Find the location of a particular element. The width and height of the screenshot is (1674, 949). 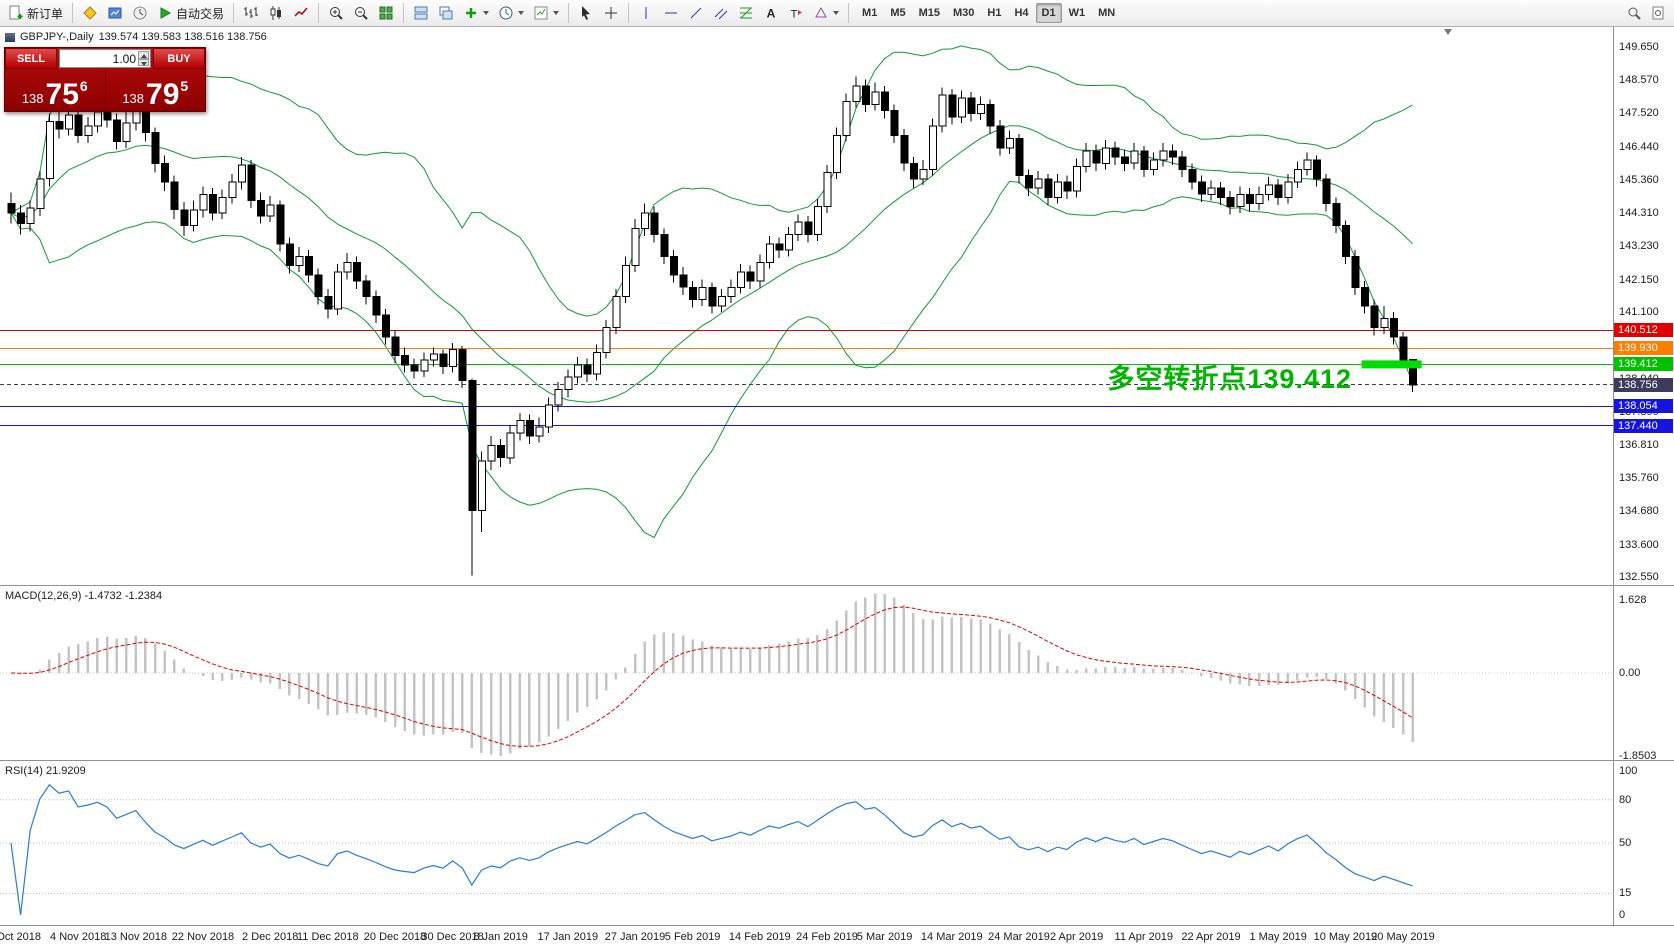

metaeditor-button is located at coordinates (90, 13).